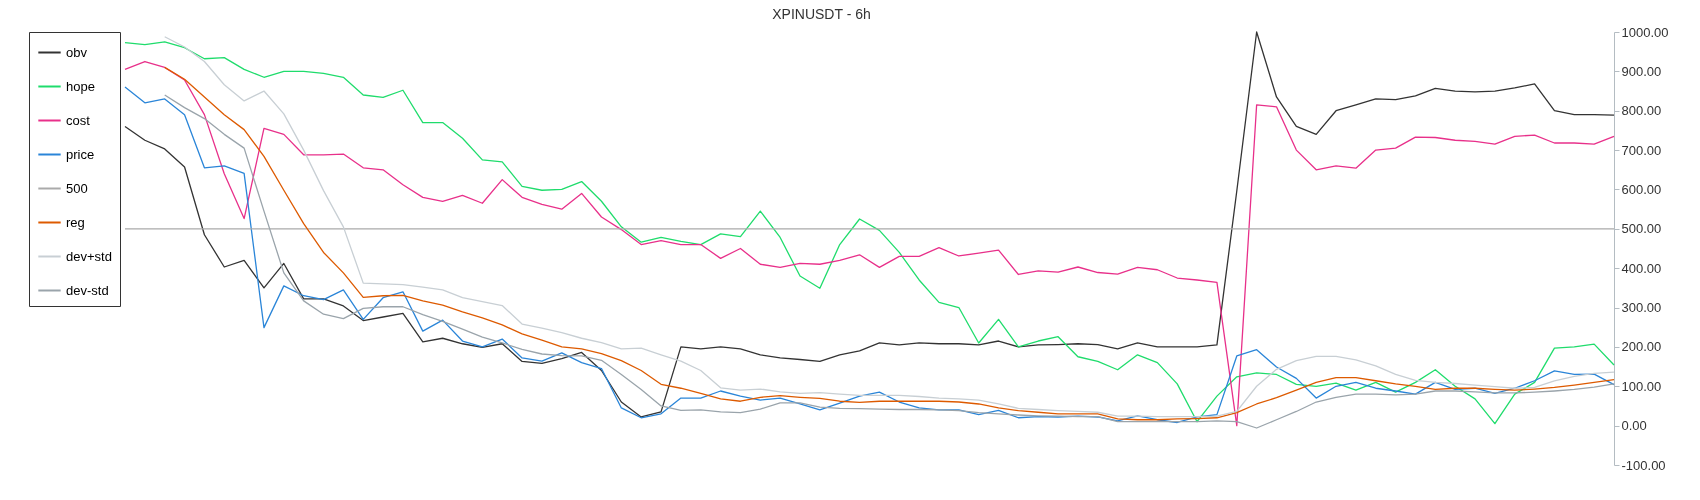  What do you see at coordinates (87, 290) in the screenshot?
I see `legend-label: dev-std` at bounding box center [87, 290].